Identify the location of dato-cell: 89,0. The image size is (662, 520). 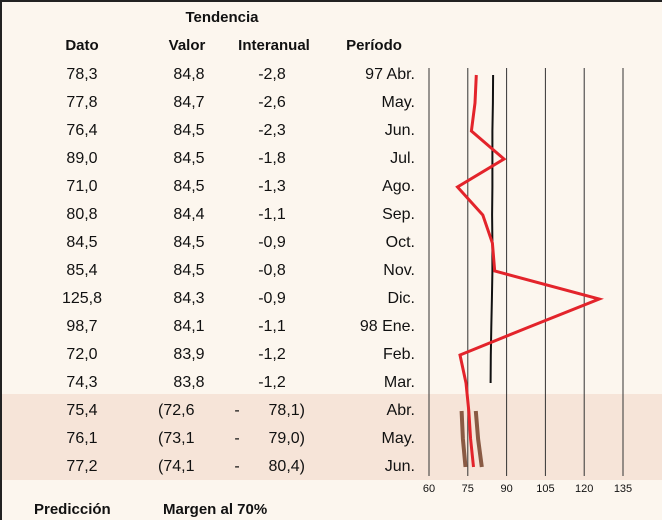
(81, 158).